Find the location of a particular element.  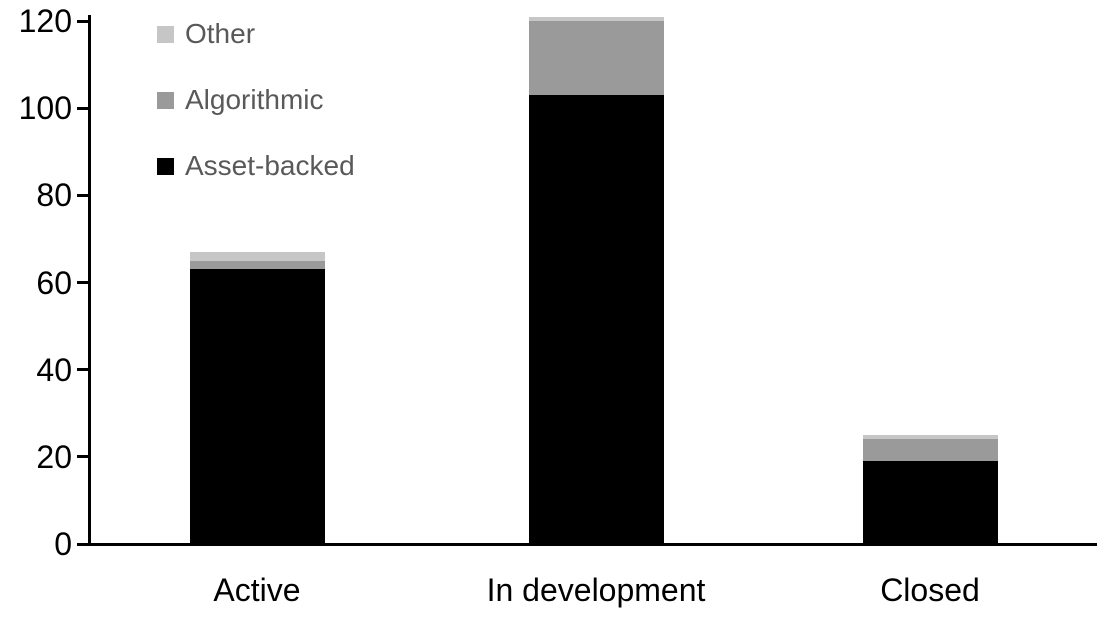

y-tick-label: 60 is located at coordinates (54, 282).